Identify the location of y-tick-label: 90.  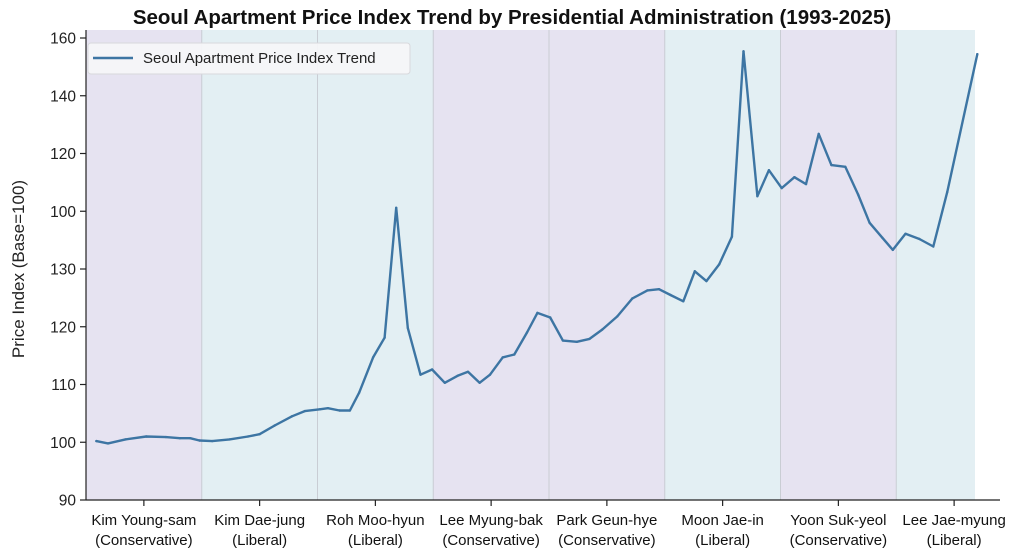
(68, 501).